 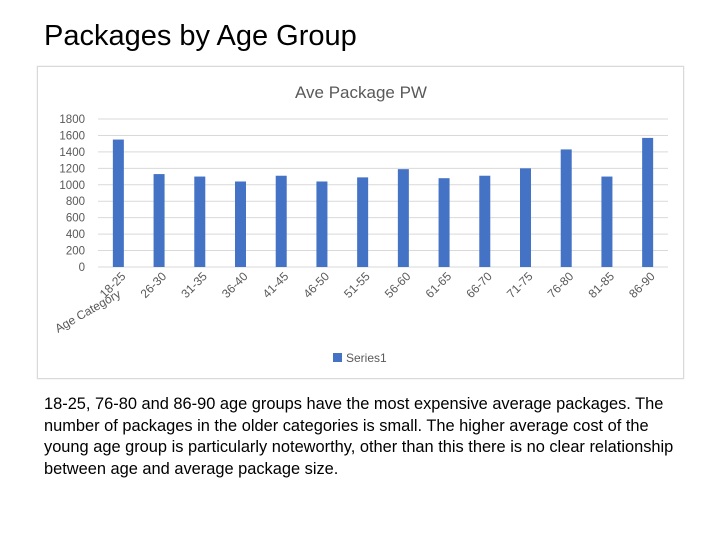 What do you see at coordinates (439, 285) in the screenshot?
I see `x-tick-label: 61-65` at bounding box center [439, 285].